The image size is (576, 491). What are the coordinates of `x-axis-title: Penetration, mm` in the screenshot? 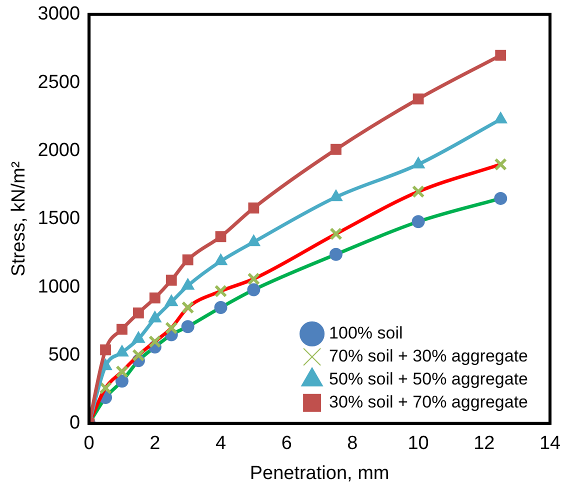 It's located at (320, 473).